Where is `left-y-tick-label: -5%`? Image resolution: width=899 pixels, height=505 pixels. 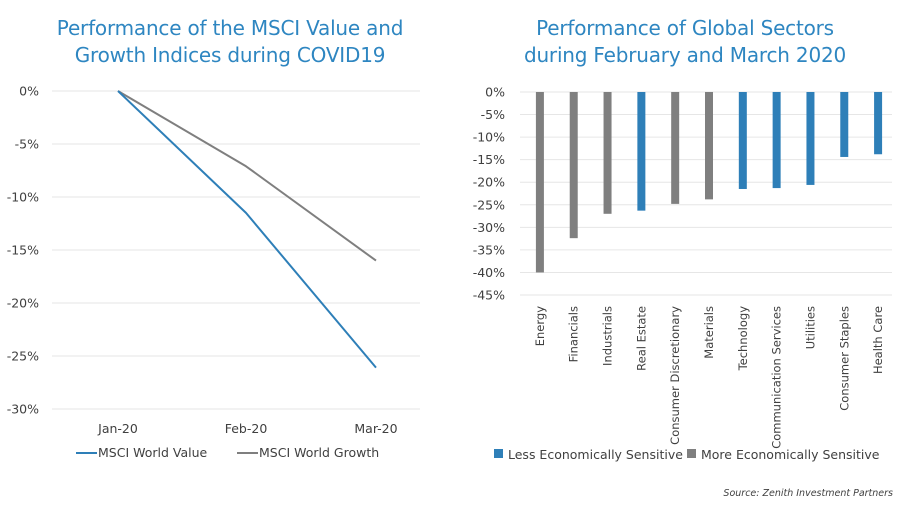 left-y-tick-label: -5% is located at coordinates (27, 144).